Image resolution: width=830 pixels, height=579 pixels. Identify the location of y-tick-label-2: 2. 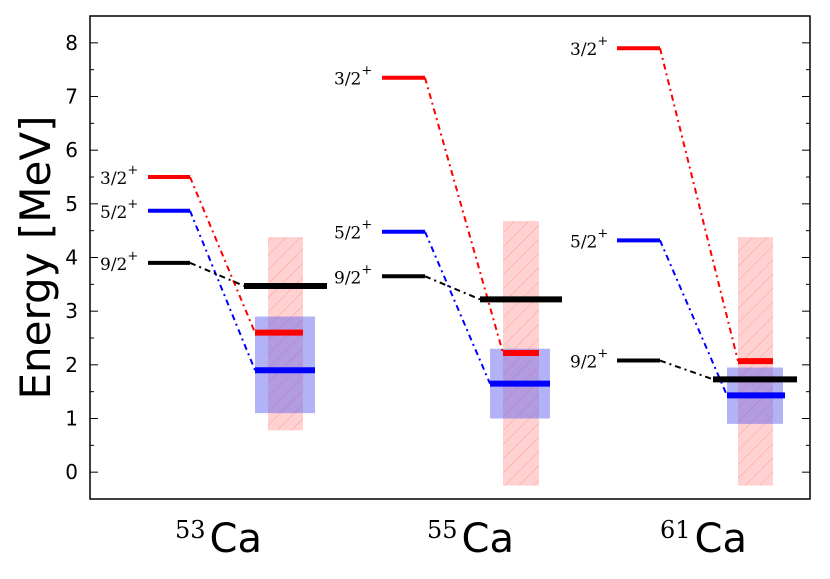
(71, 365).